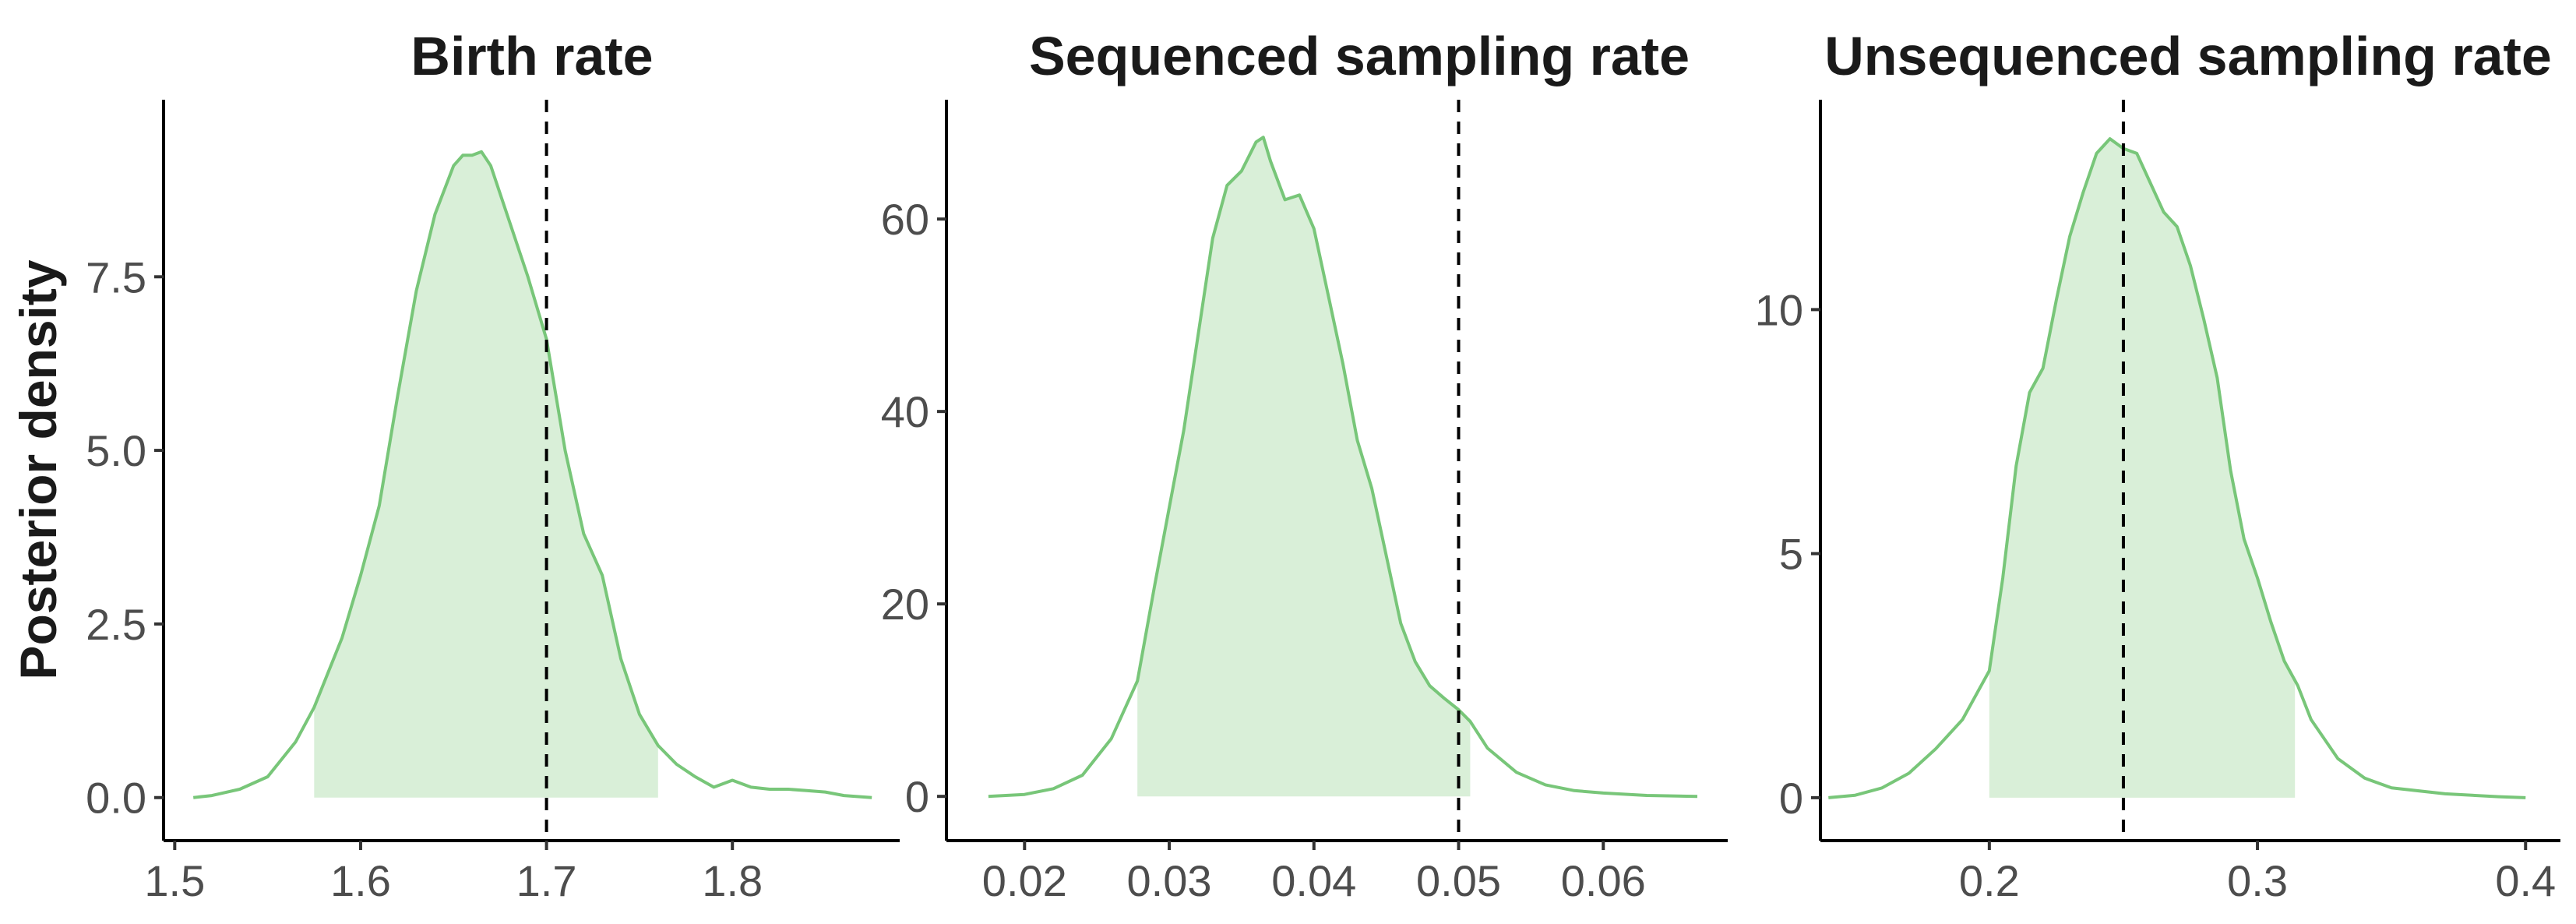 This screenshot has width=2576, height=924. Describe the element at coordinates (38, 469) in the screenshot. I see `y-axis-title: Posterior density` at that location.